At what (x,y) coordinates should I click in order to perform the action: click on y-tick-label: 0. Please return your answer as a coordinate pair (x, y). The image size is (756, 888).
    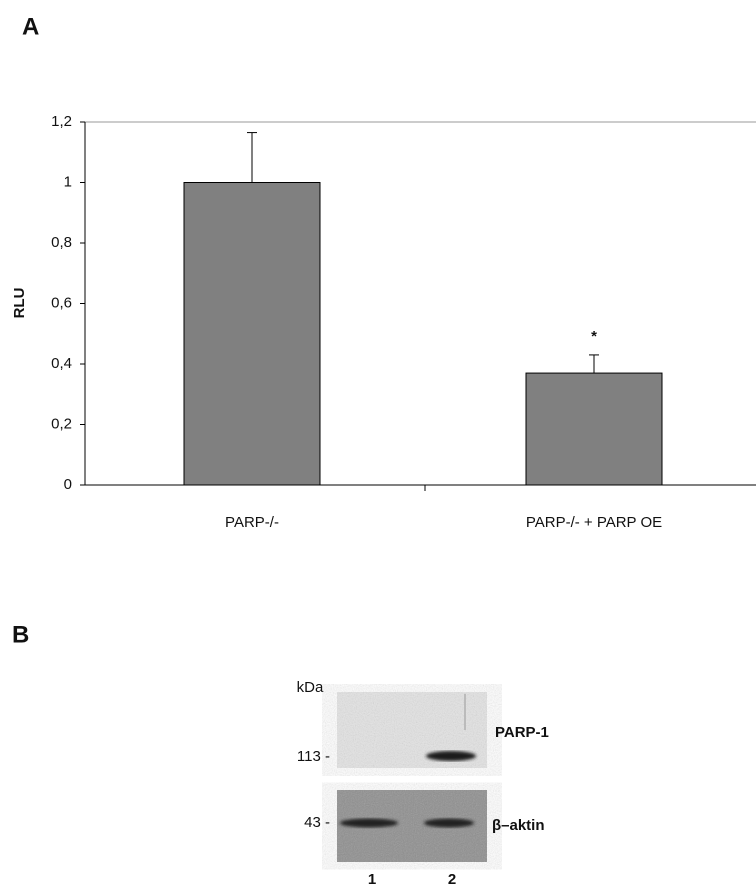
    Looking at the image, I should click on (68, 484).